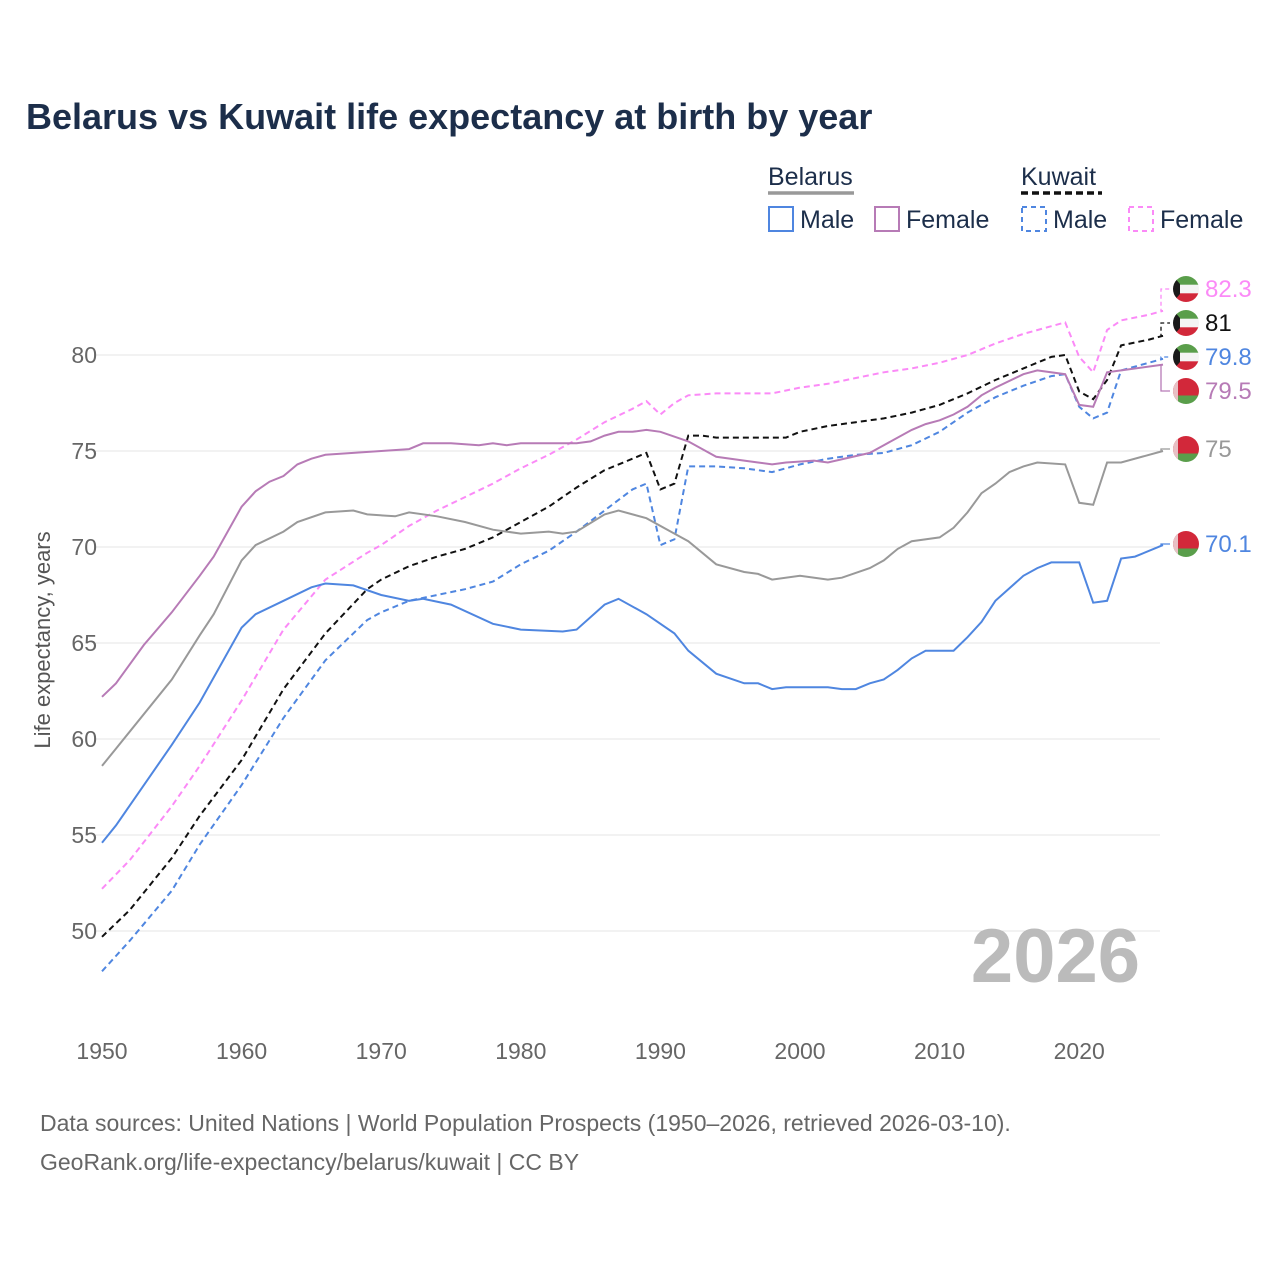 This screenshot has width=1280, height=1280. What do you see at coordinates (1228, 391) in the screenshot?
I see `end-label: 79.5` at bounding box center [1228, 391].